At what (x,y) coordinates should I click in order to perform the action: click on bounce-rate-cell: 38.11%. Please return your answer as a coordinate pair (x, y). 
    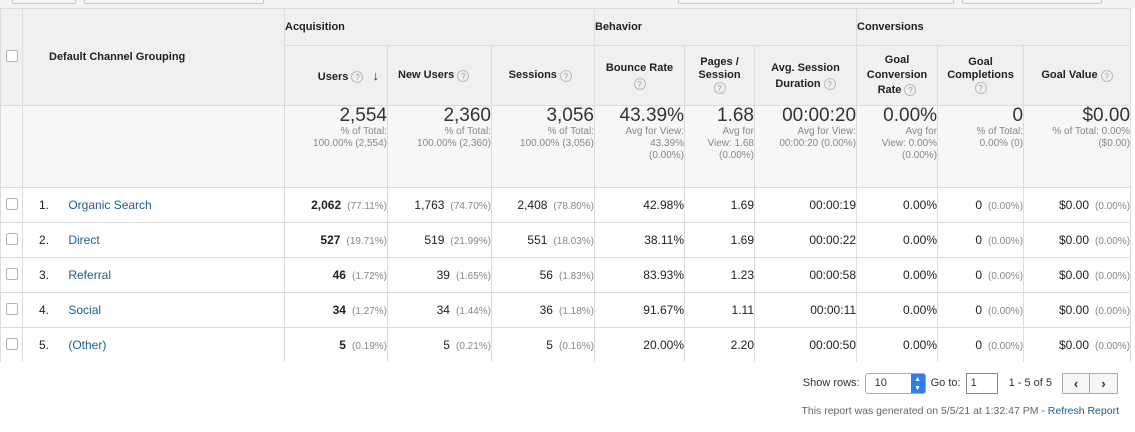
    Looking at the image, I should click on (639, 240).